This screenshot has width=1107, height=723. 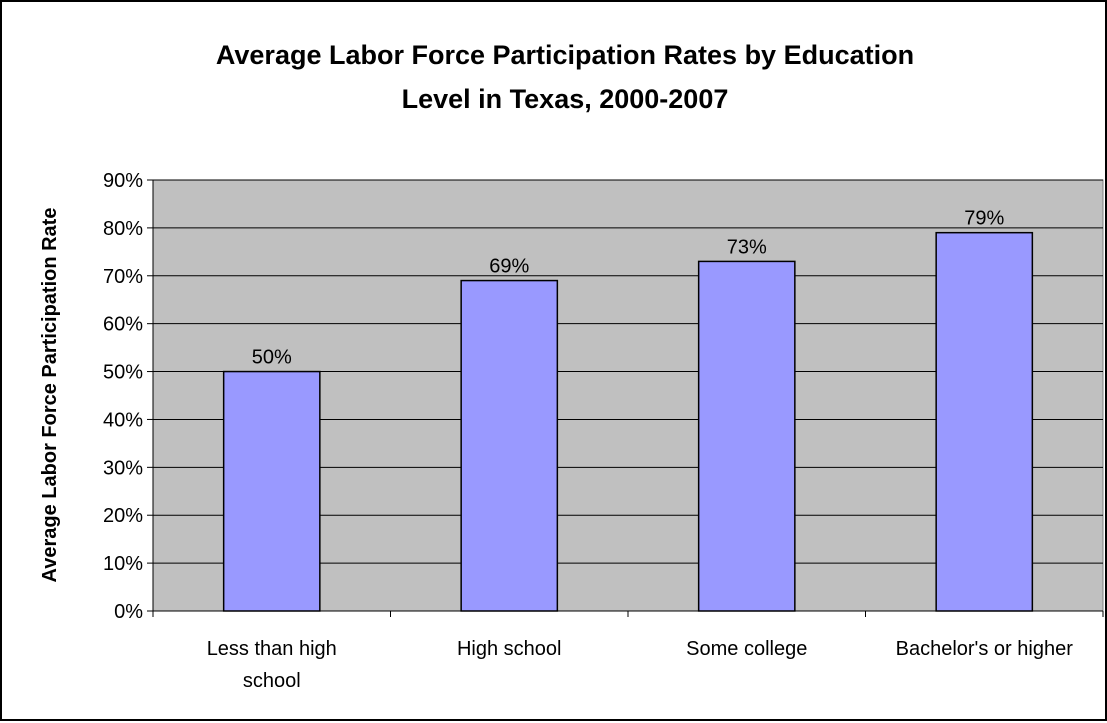 What do you see at coordinates (565, 99) in the screenshot?
I see `chart-title-line-2: Level in Texas, 2000-2007` at bounding box center [565, 99].